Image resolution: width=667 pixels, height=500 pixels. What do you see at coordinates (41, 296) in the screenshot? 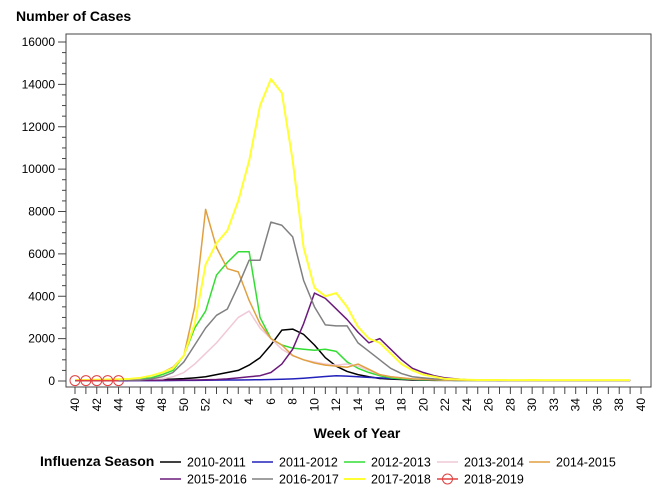
I see `y-tick-label: 4000` at bounding box center [41, 296].